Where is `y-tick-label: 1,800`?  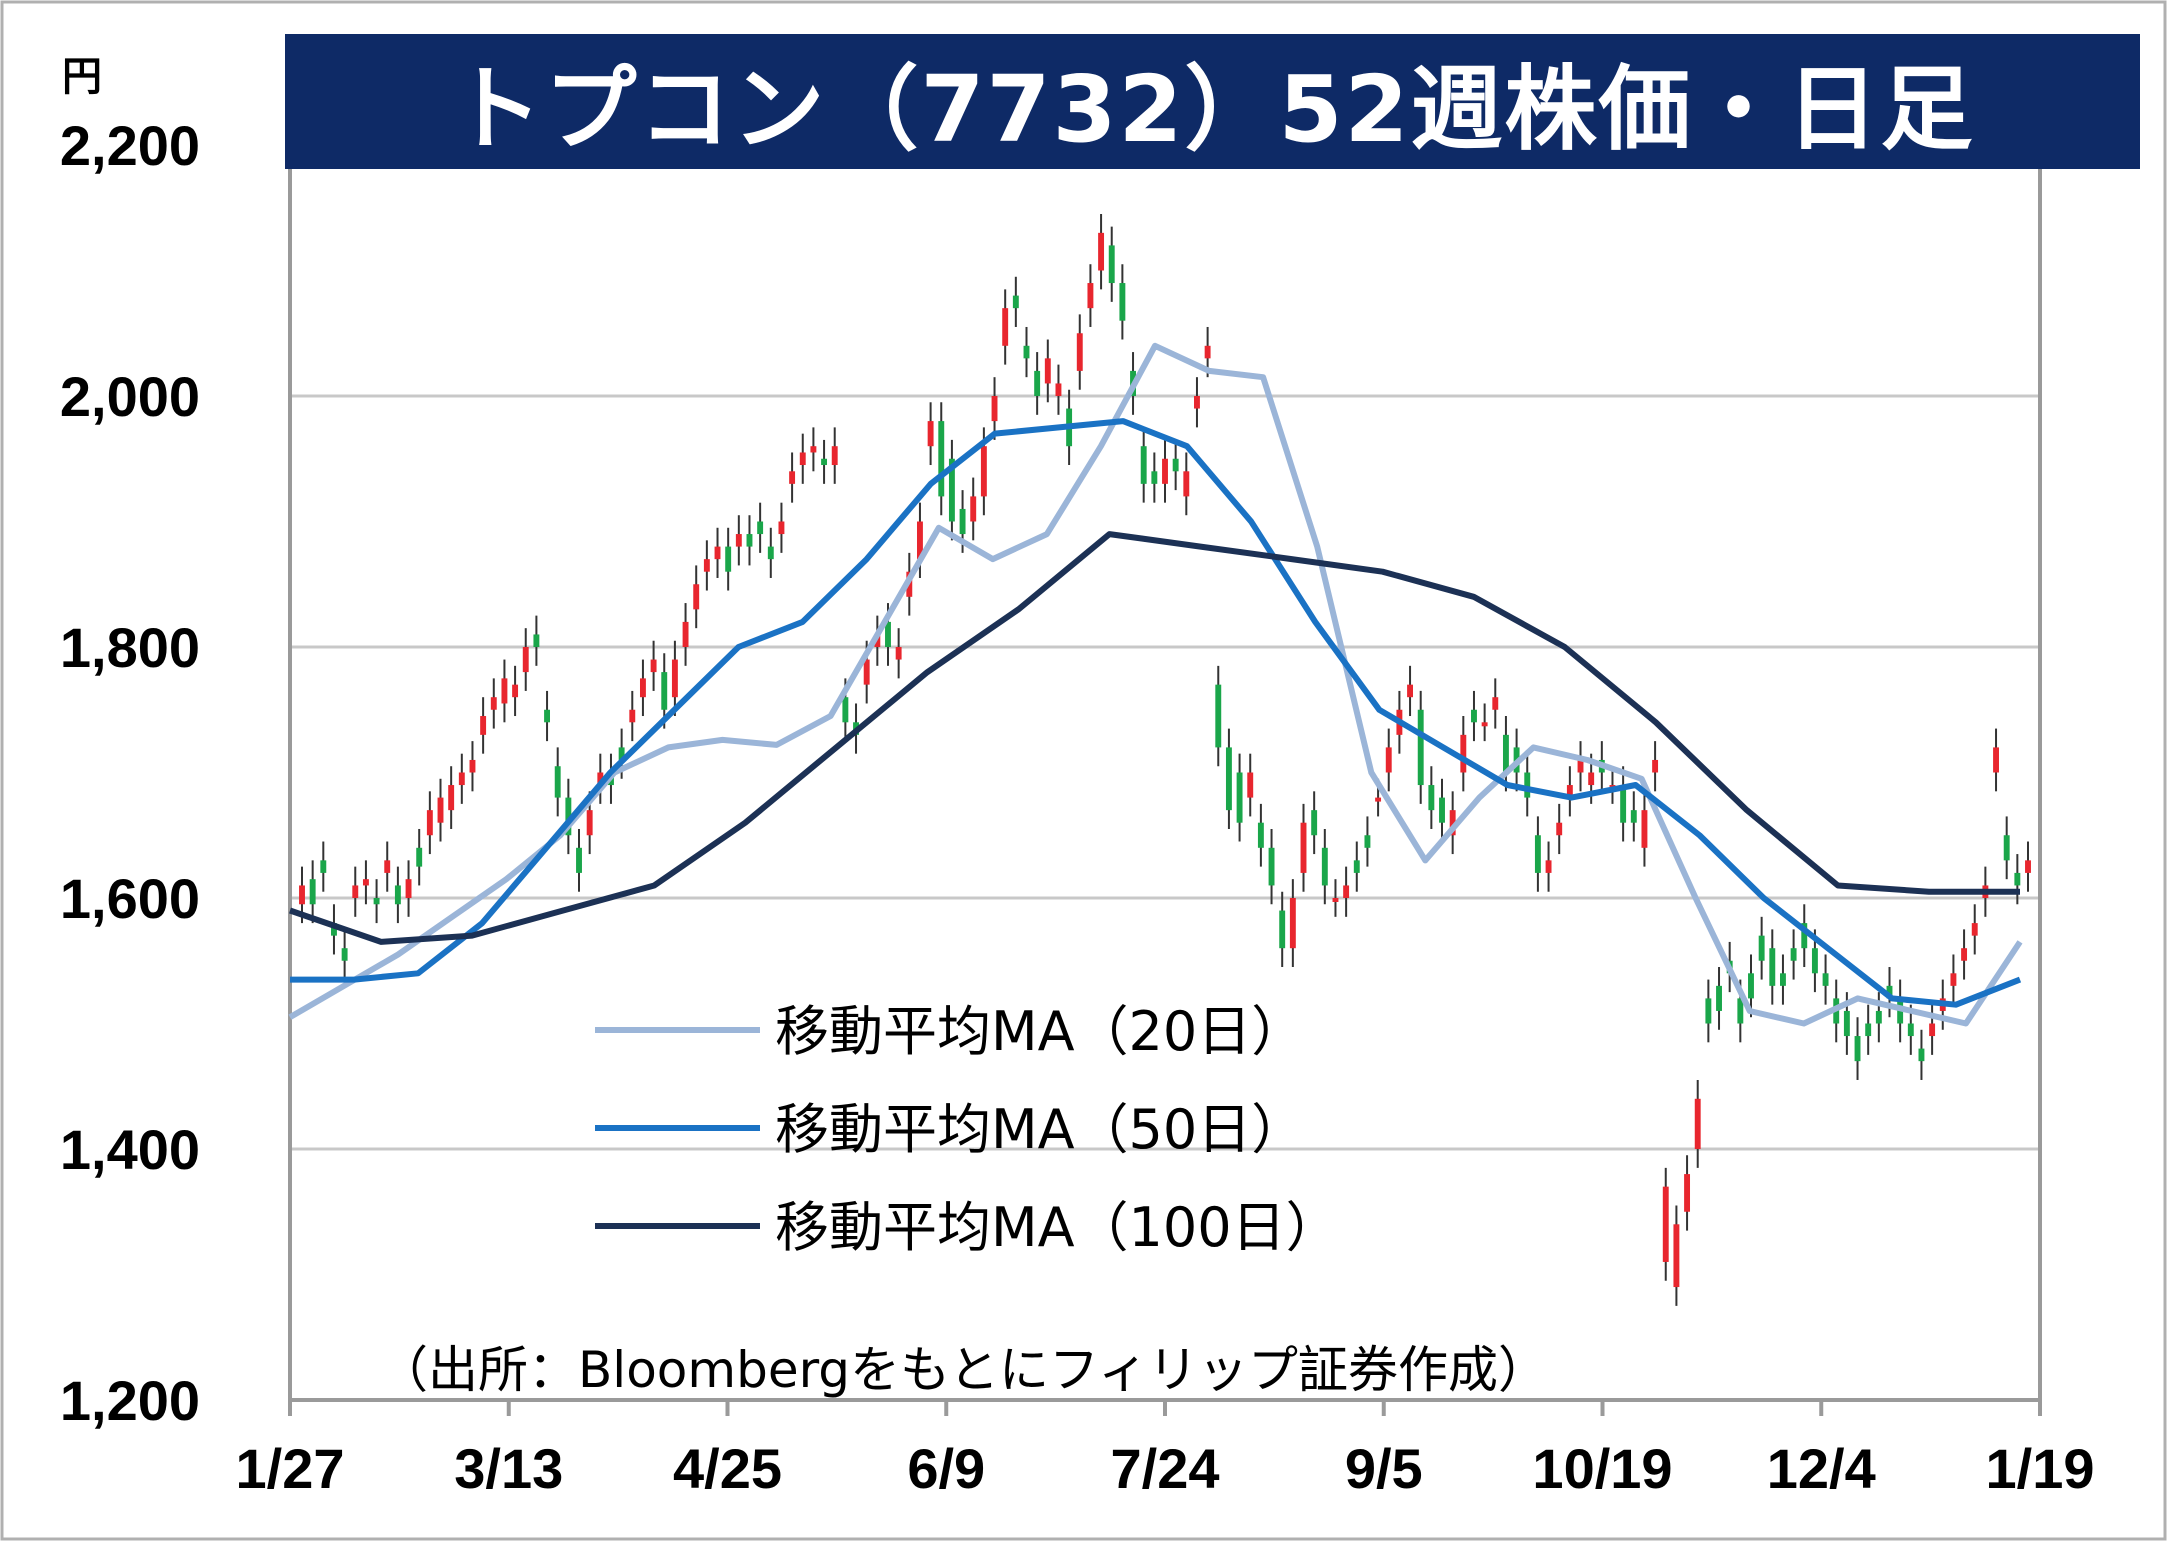
y-tick-label: 1,800 is located at coordinates (130, 647).